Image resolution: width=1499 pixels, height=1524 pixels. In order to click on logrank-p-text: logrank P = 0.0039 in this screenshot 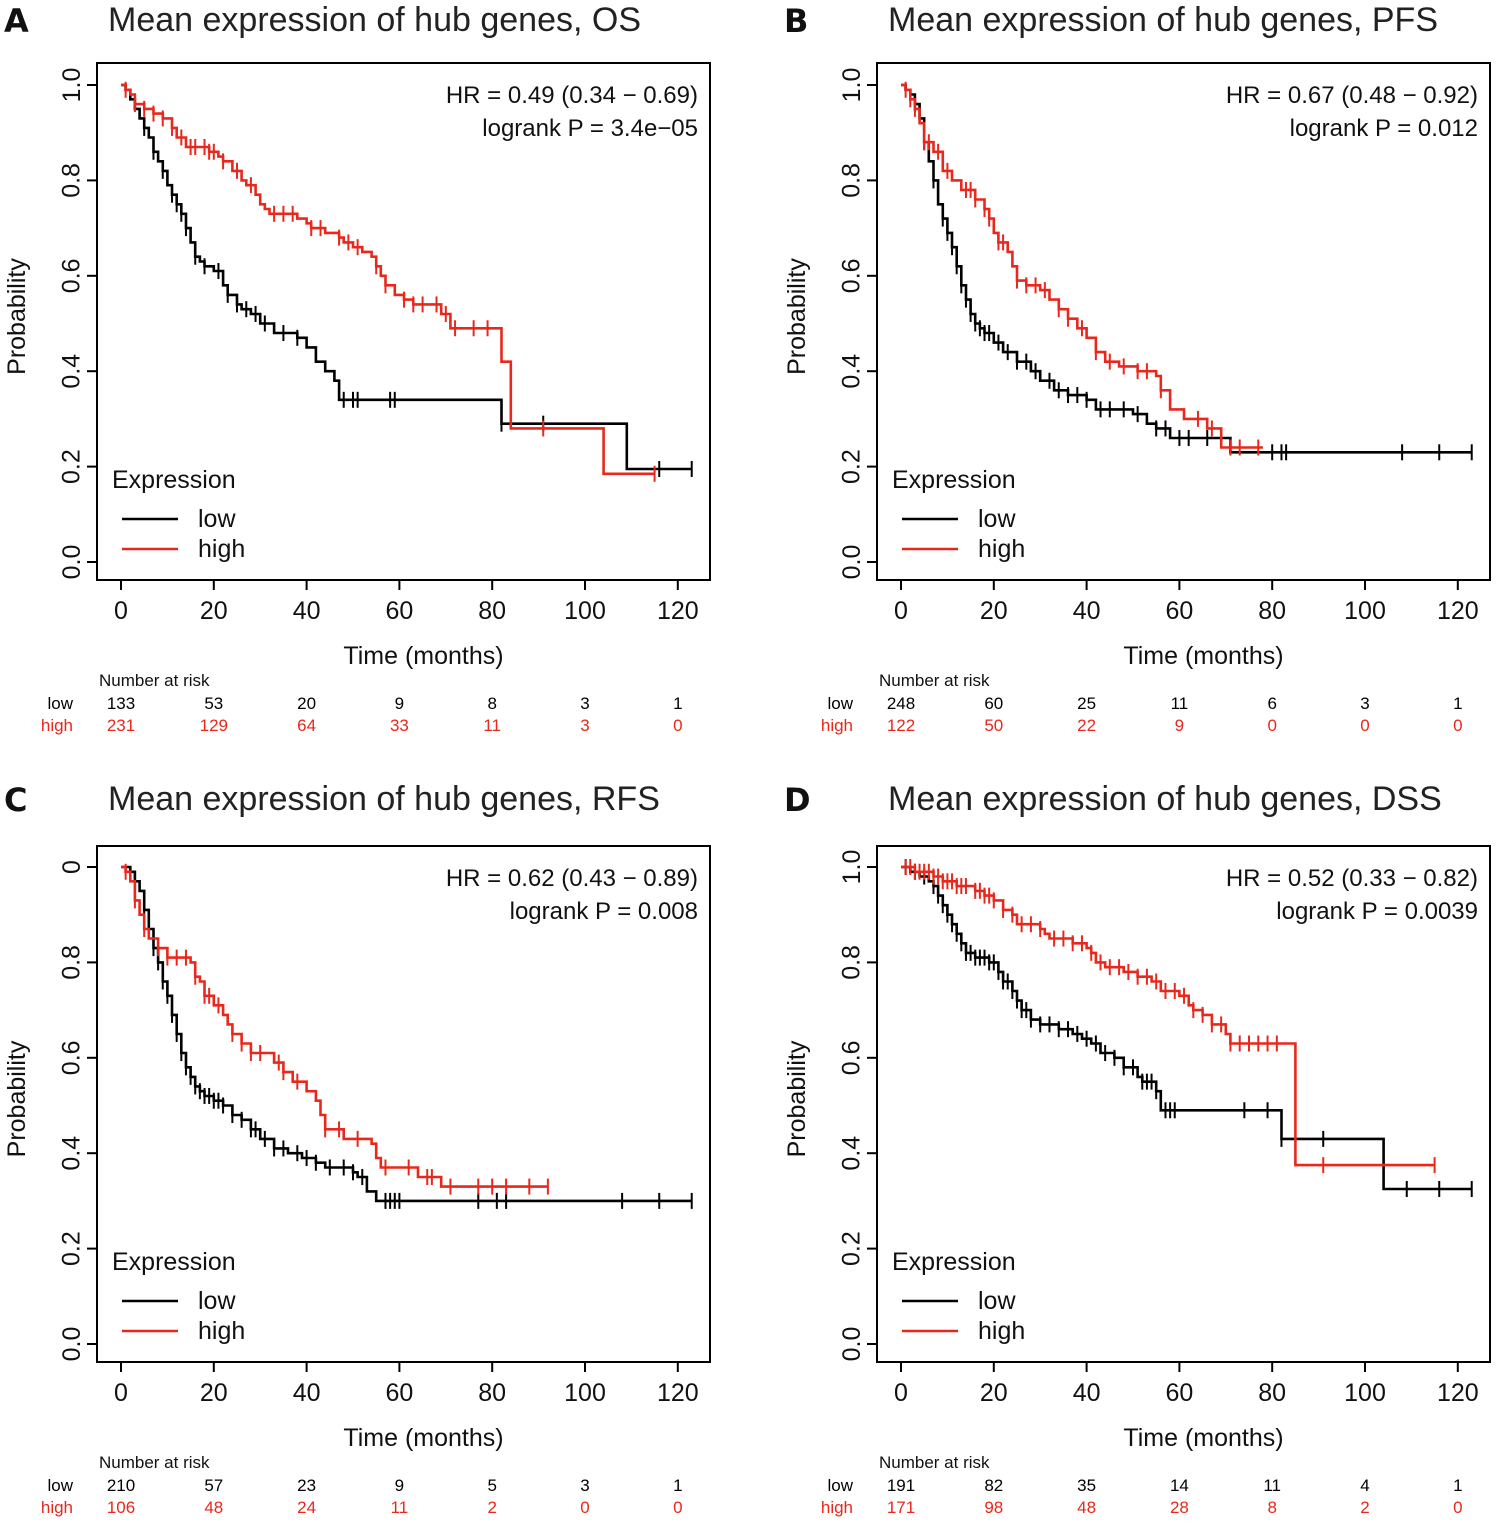, I will do `click(1377, 911)`.